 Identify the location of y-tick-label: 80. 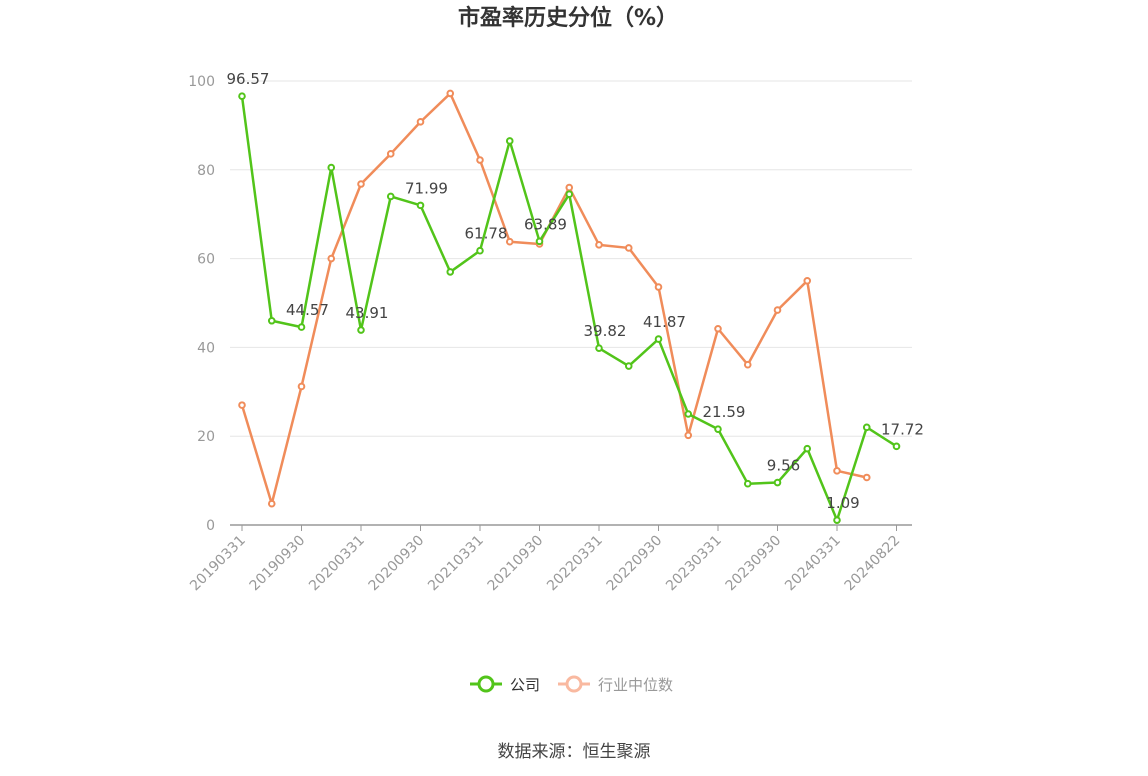
(206, 171).